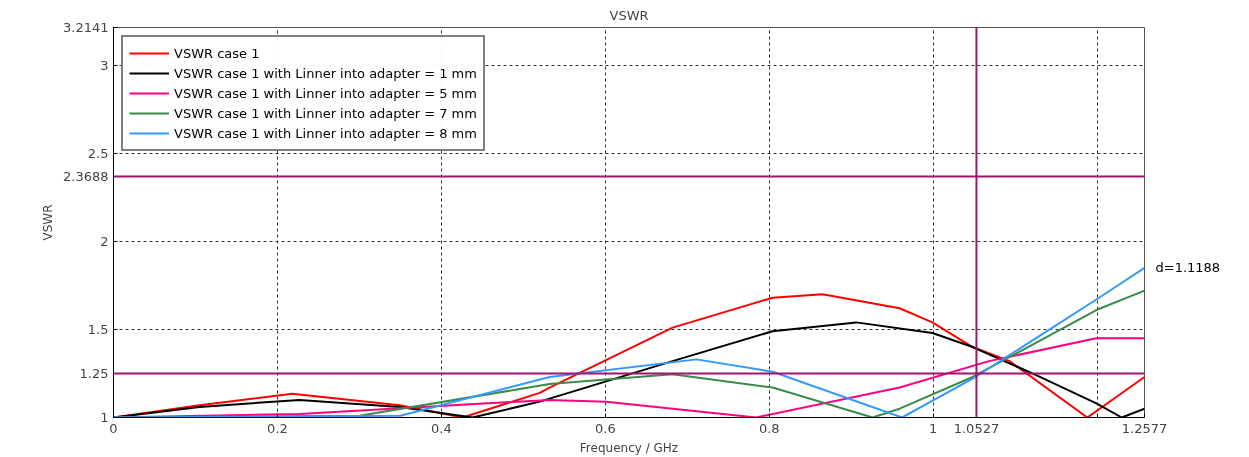 This screenshot has width=1249, height=457. I want to click on y-tick-label: 1.5, so click(98, 329).